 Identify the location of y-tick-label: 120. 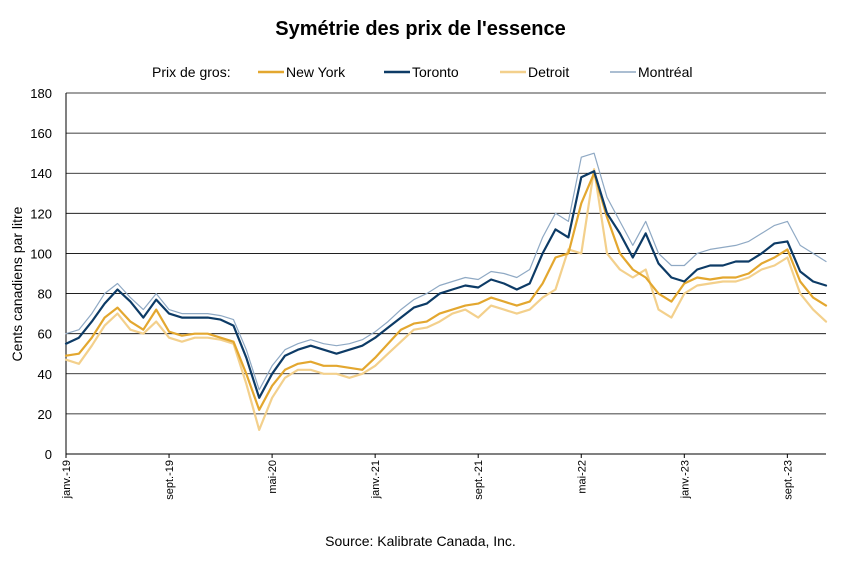
(41, 213).